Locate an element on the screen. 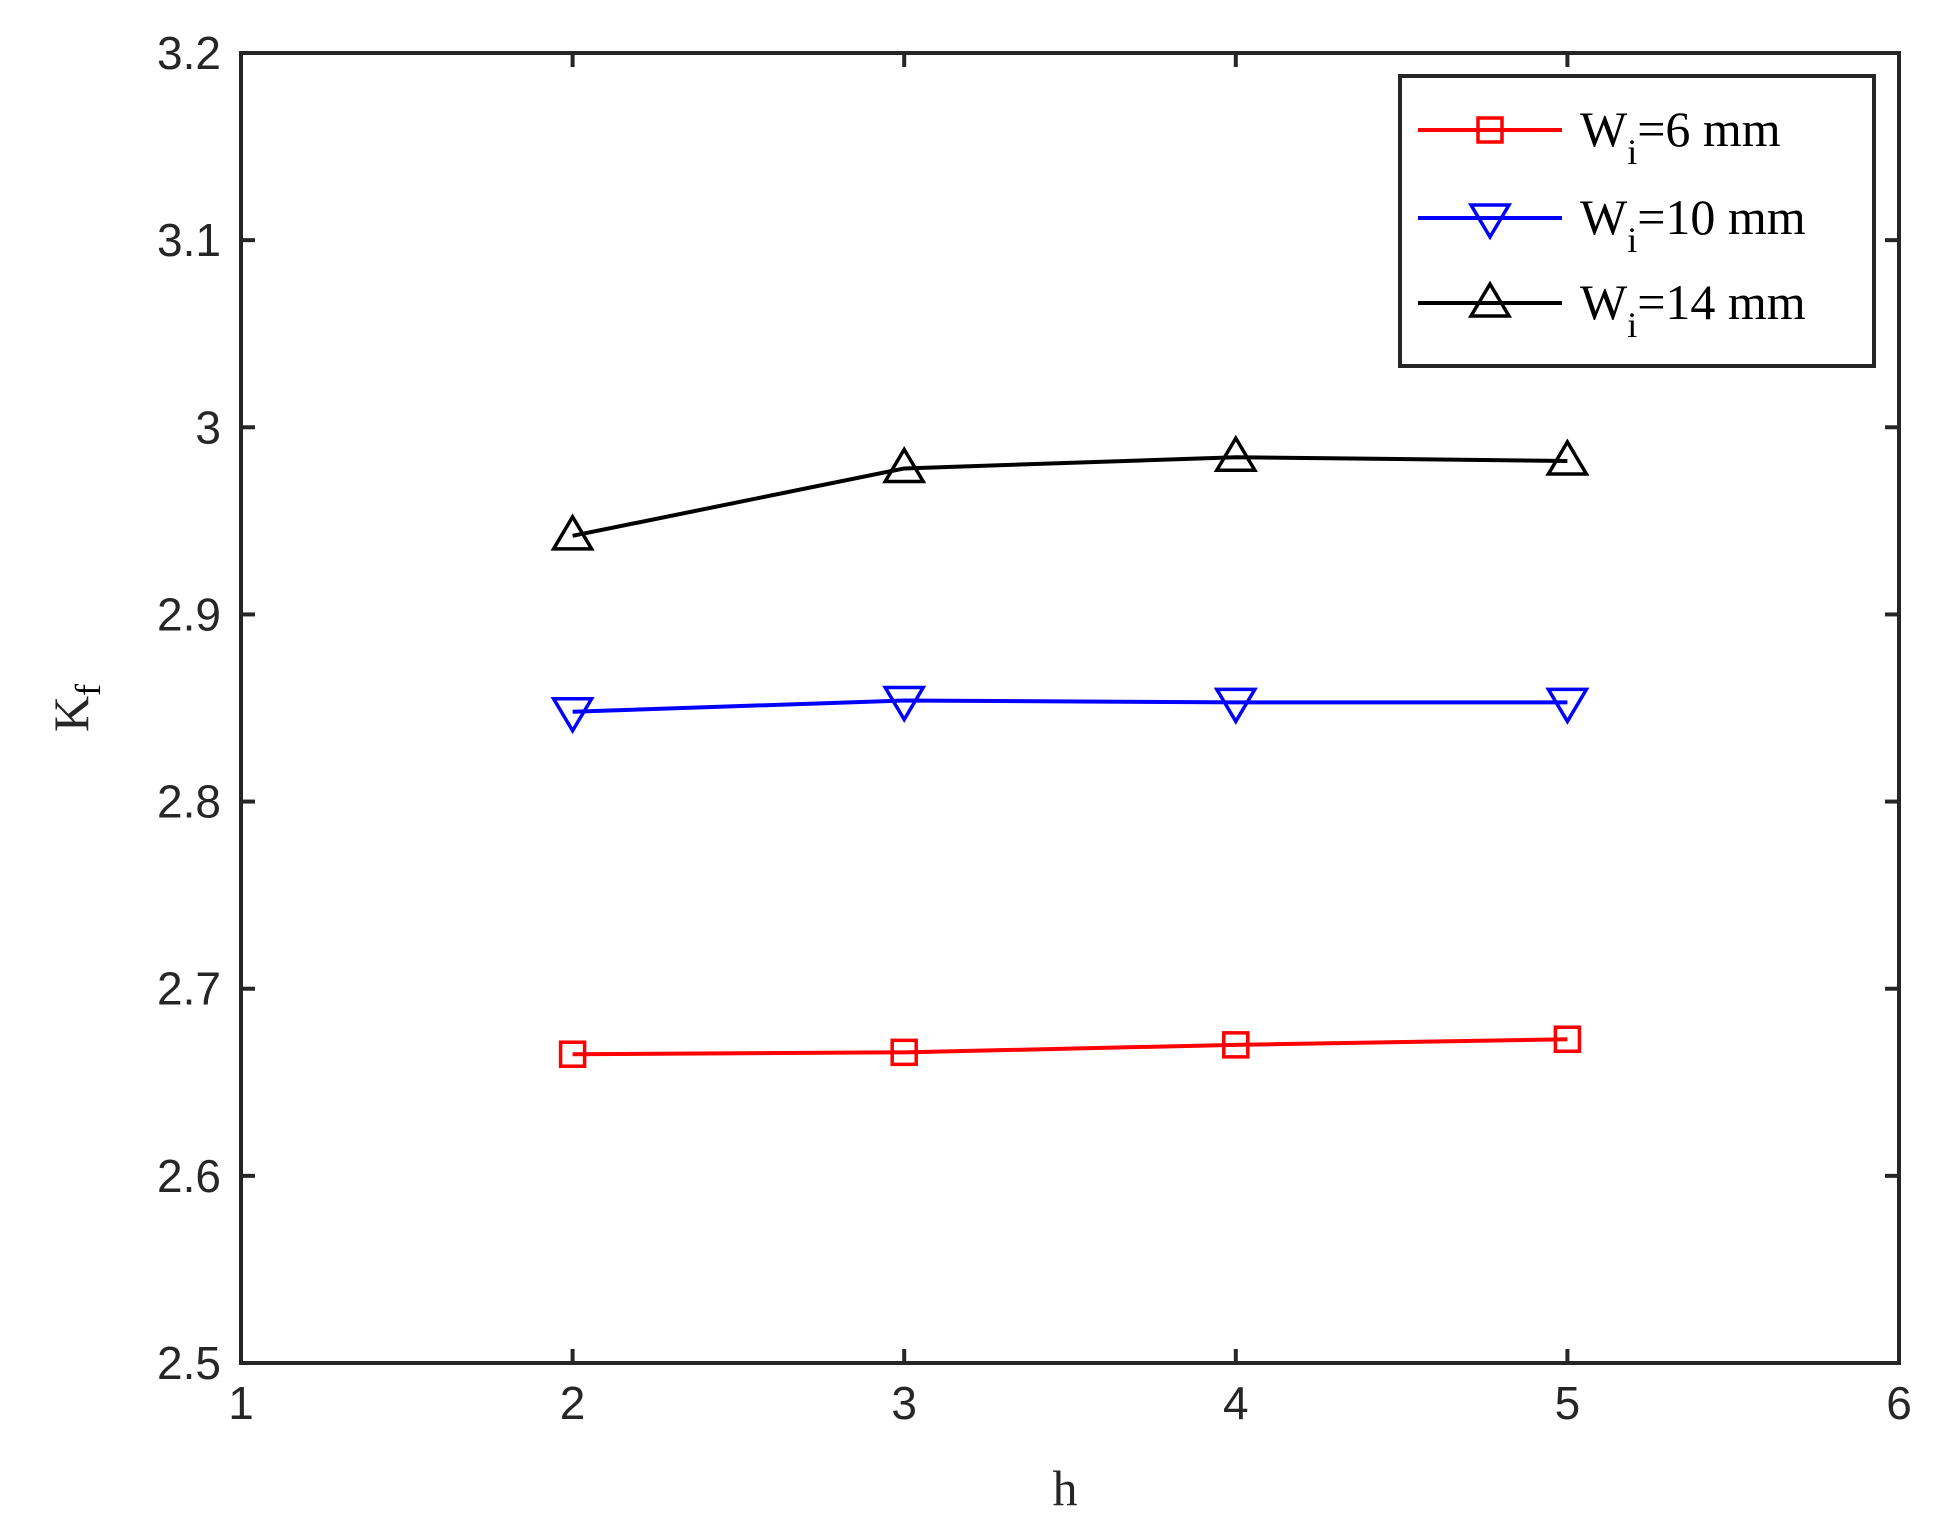 The height and width of the screenshot is (1519, 1951). x-tick-label: 4 is located at coordinates (1236, 1403).